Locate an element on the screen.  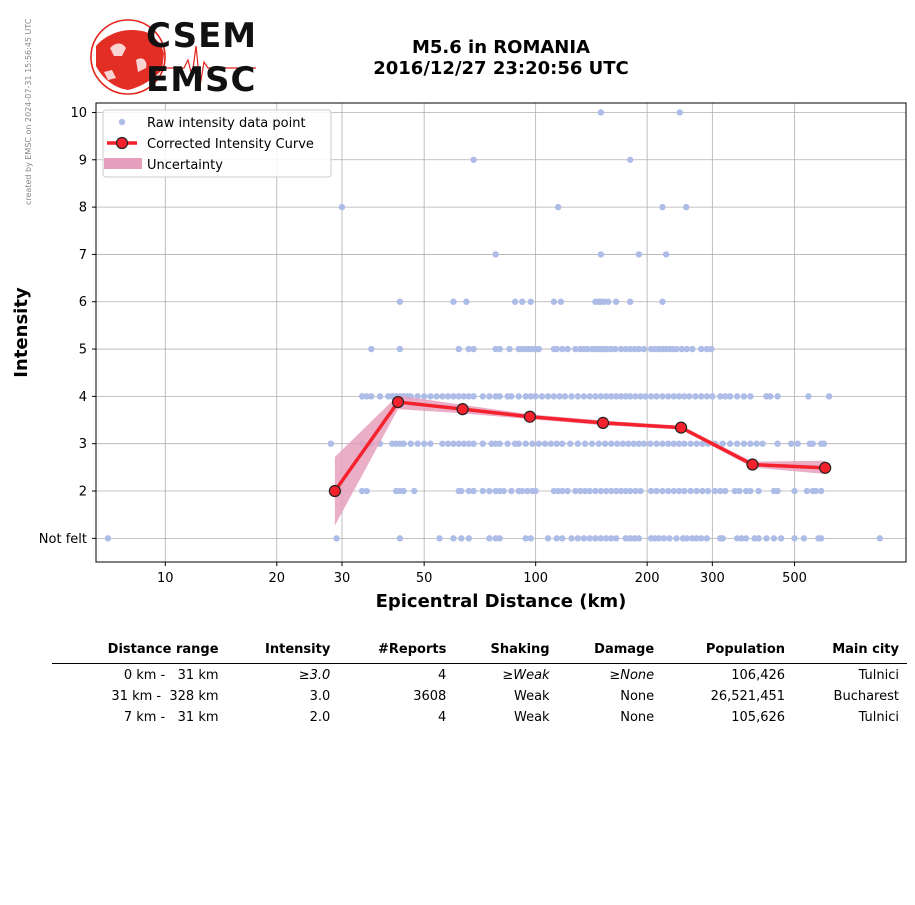
cell-range: 0 km - 31 km is located at coordinates (171, 675).